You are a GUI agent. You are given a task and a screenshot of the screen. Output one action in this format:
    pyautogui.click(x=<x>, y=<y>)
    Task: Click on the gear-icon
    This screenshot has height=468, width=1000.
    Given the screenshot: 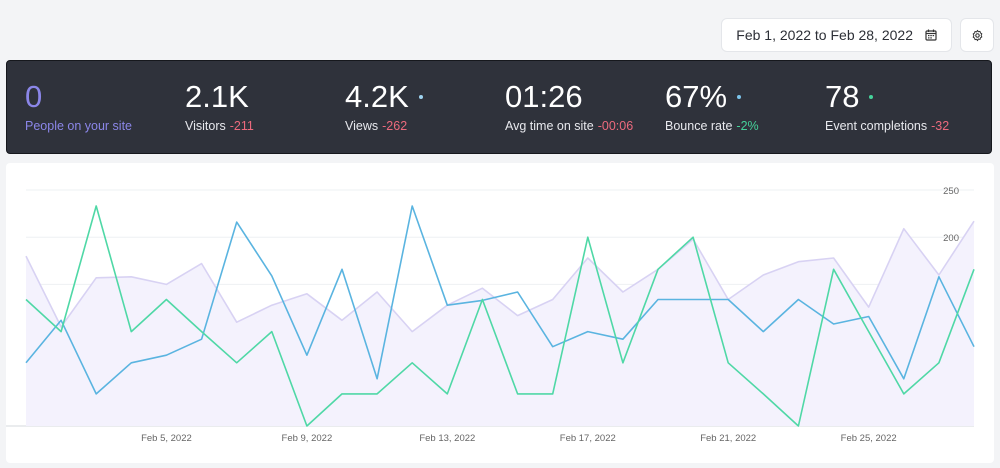 What is the action you would take?
    pyautogui.click(x=977, y=35)
    